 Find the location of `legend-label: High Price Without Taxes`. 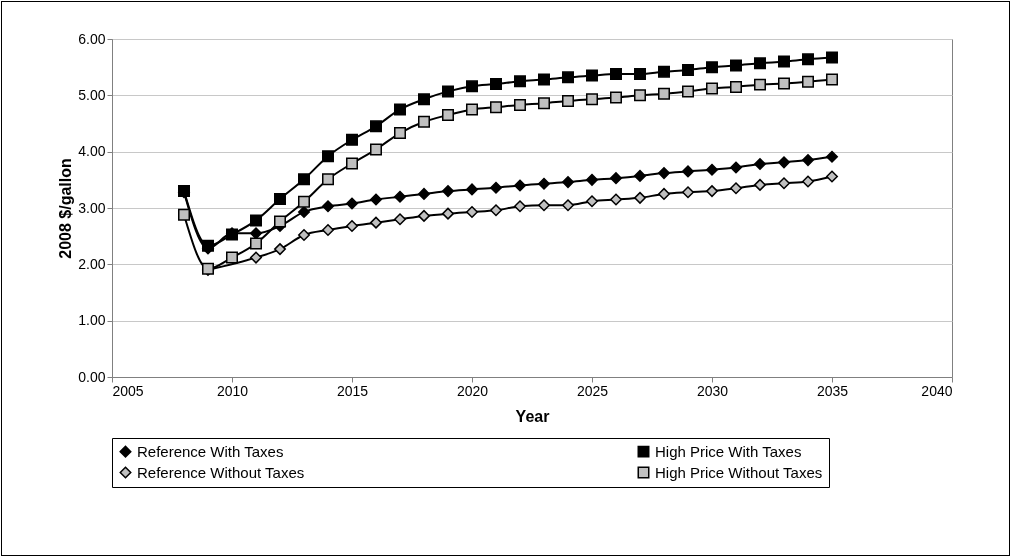

legend-label: High Price Without Taxes is located at coordinates (739, 472).